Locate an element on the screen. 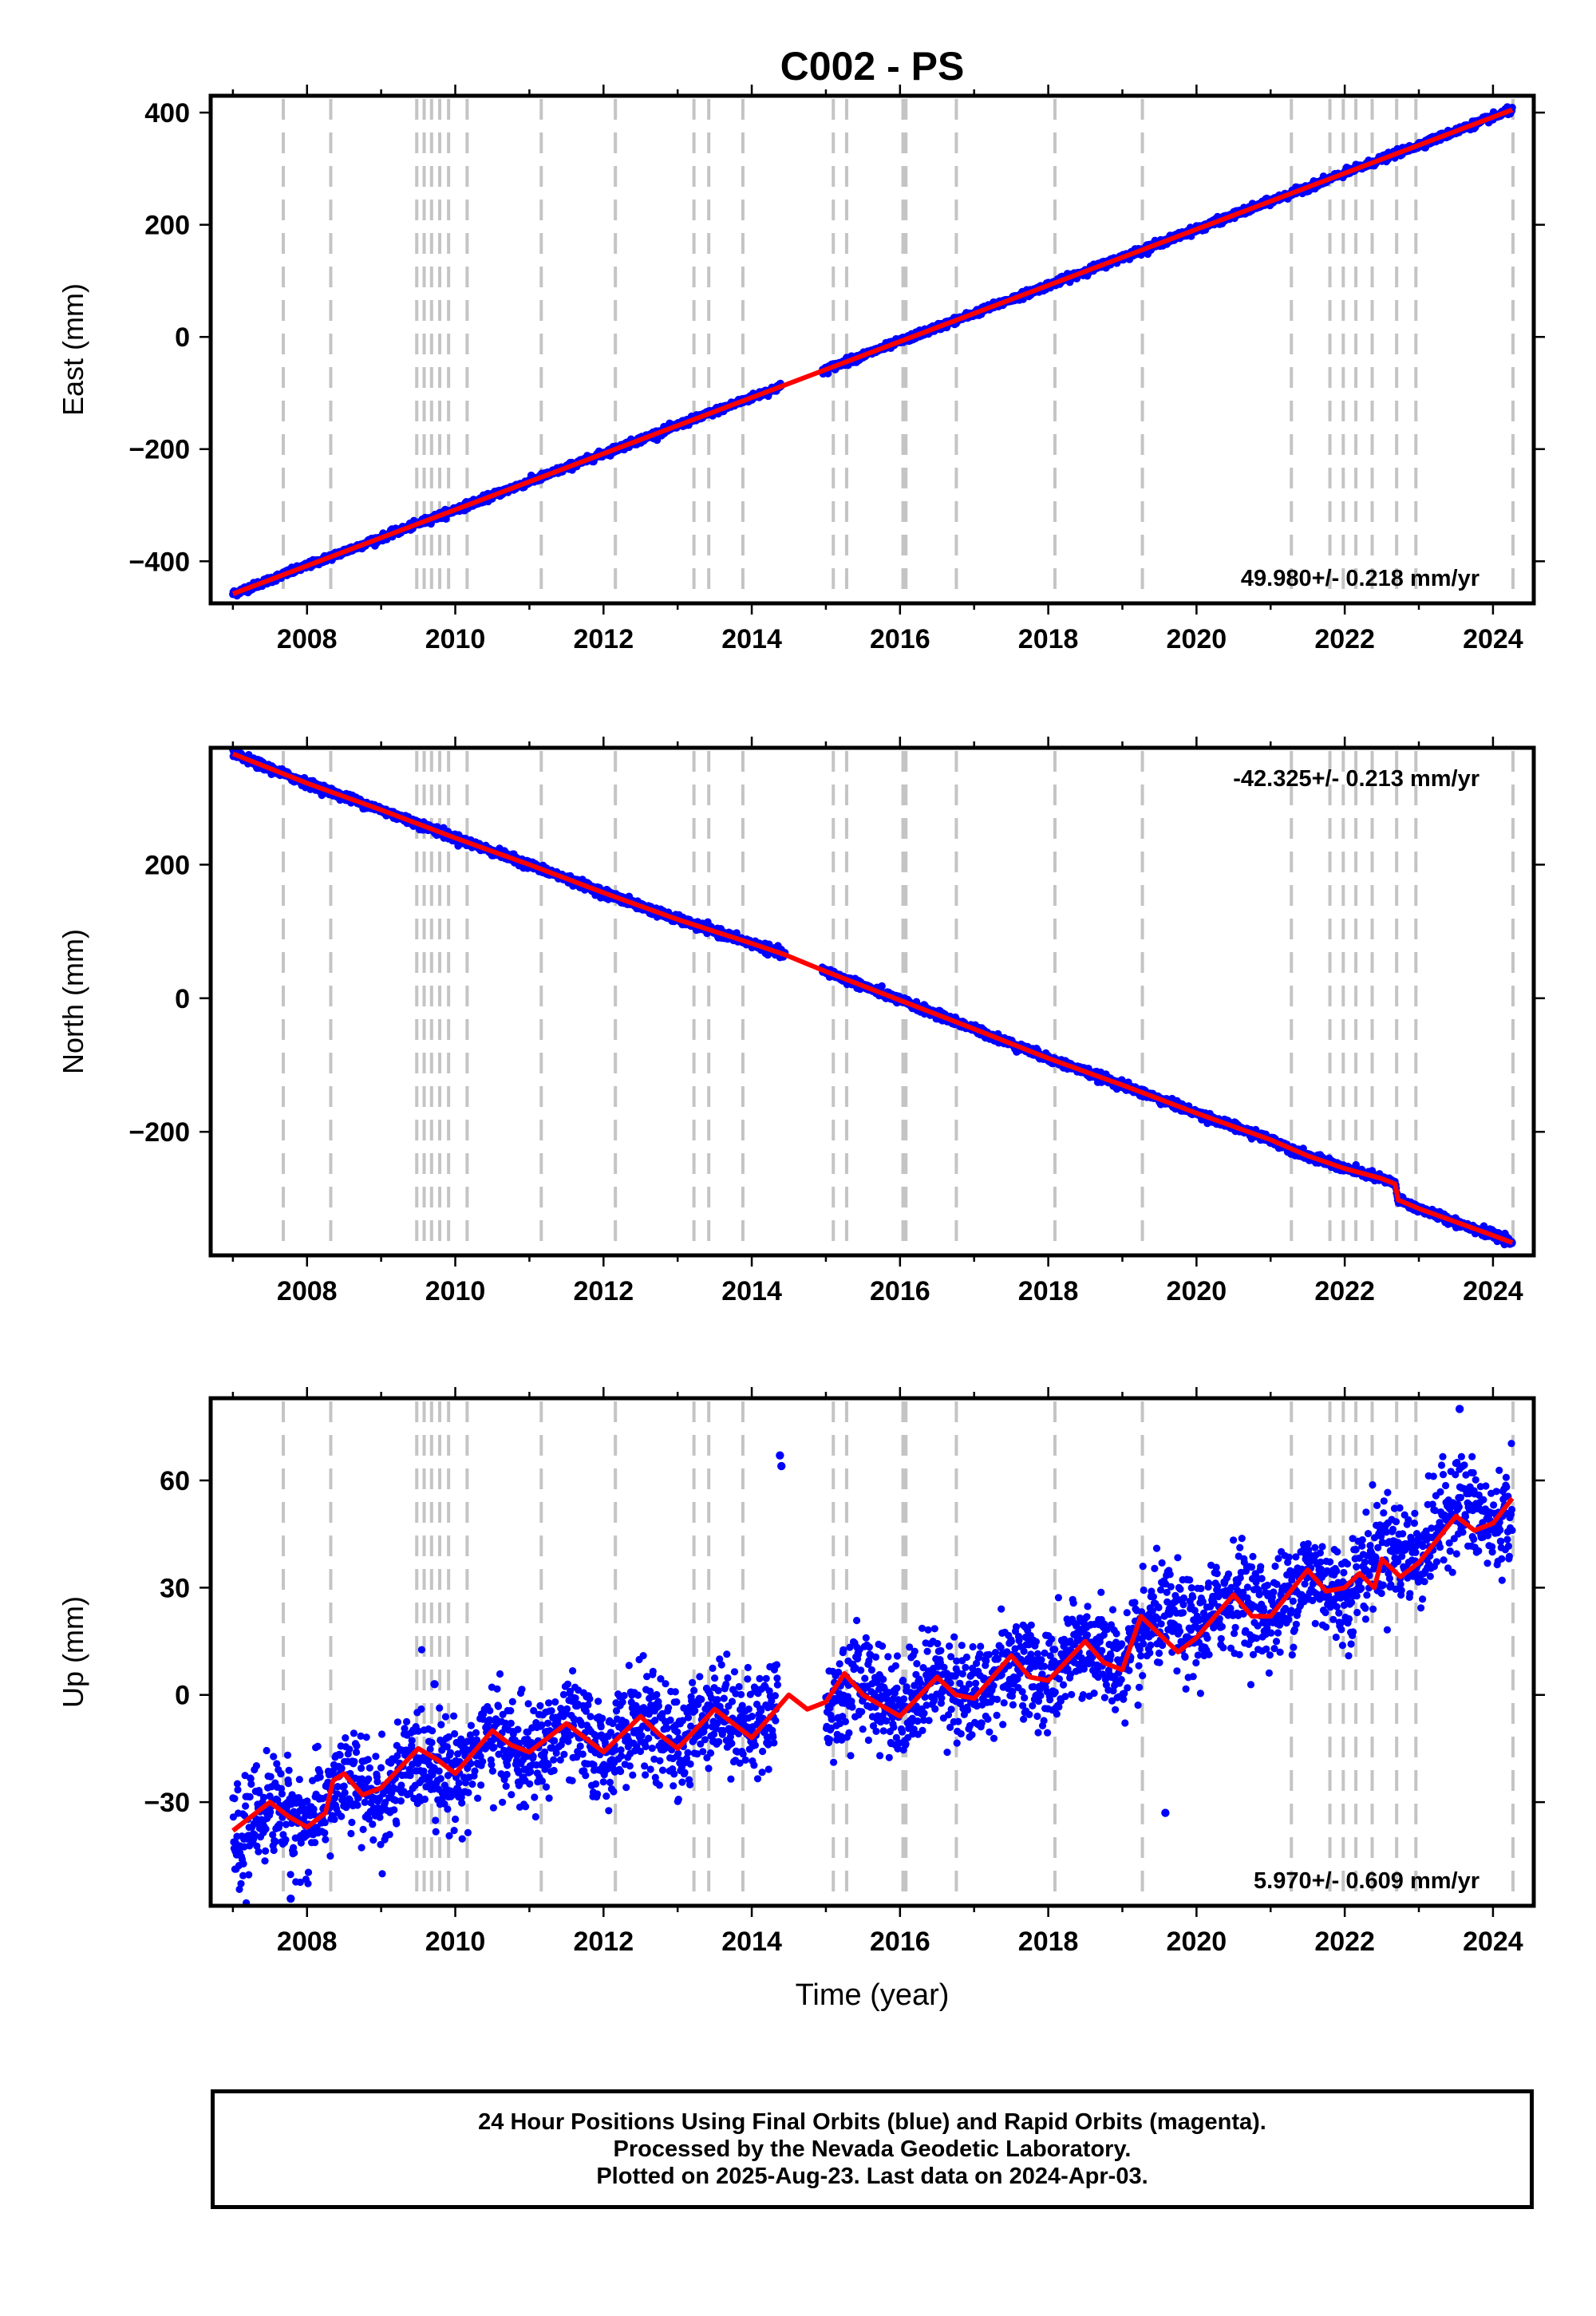 This screenshot has height=2316, width=1596. x-tick-label: 2022 is located at coordinates (1344, 639).